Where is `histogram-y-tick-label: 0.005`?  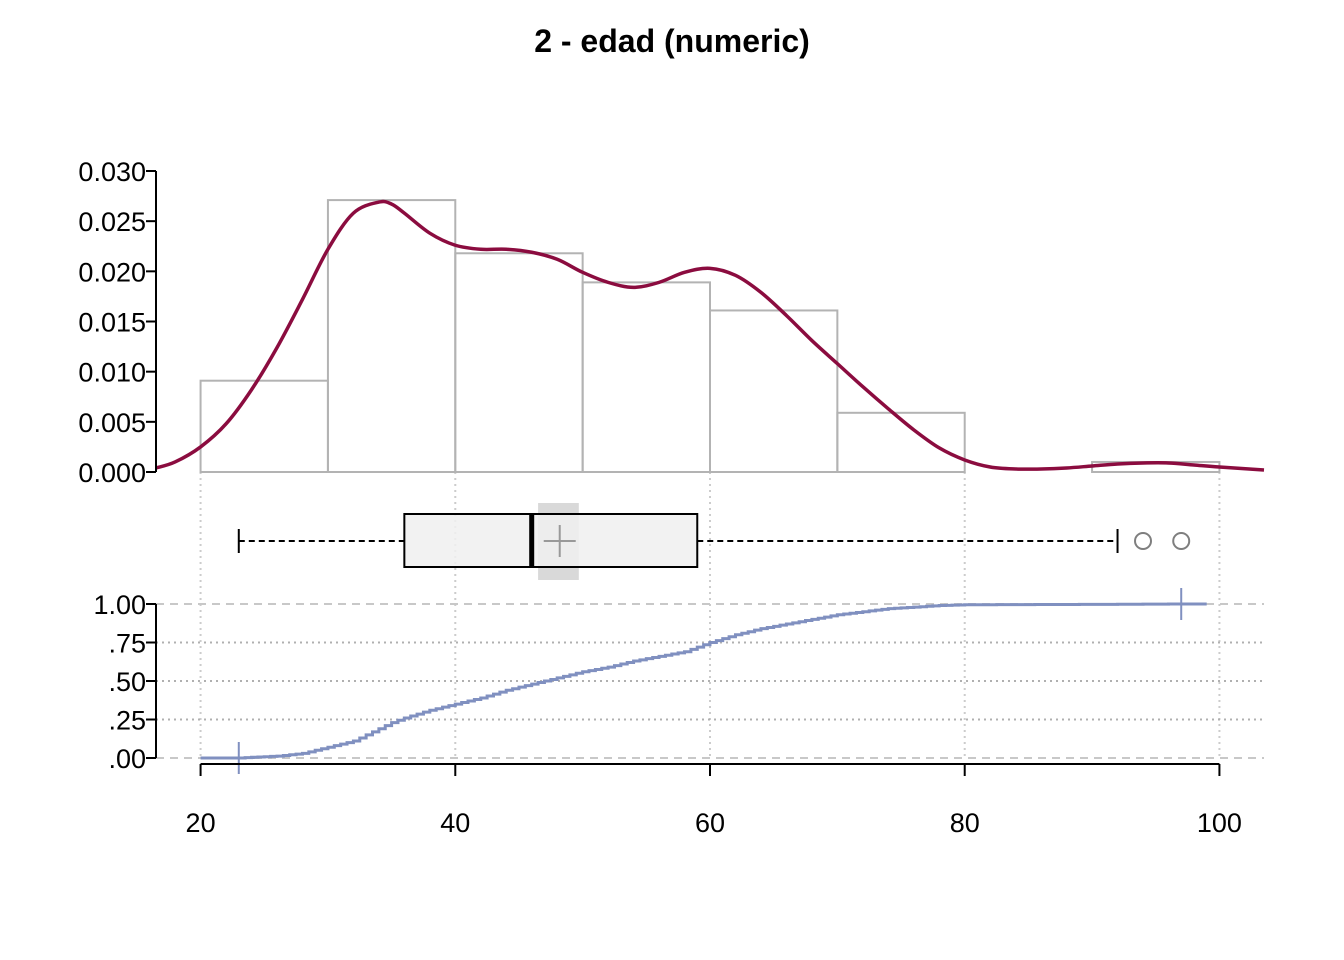
histogram-y-tick-label: 0.005 is located at coordinates (112, 423).